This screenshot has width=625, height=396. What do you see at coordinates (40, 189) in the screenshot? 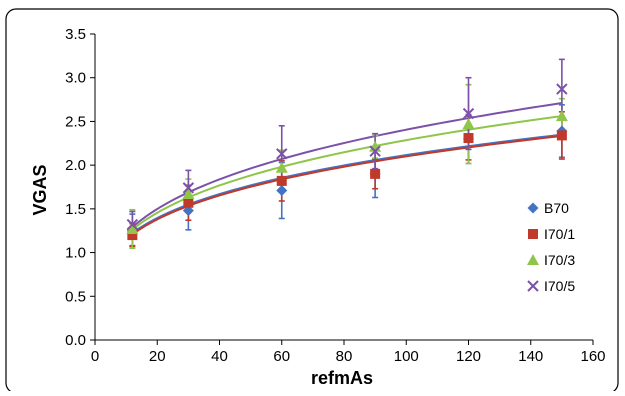
I see `y-axis-title: VGAS` at bounding box center [40, 189].